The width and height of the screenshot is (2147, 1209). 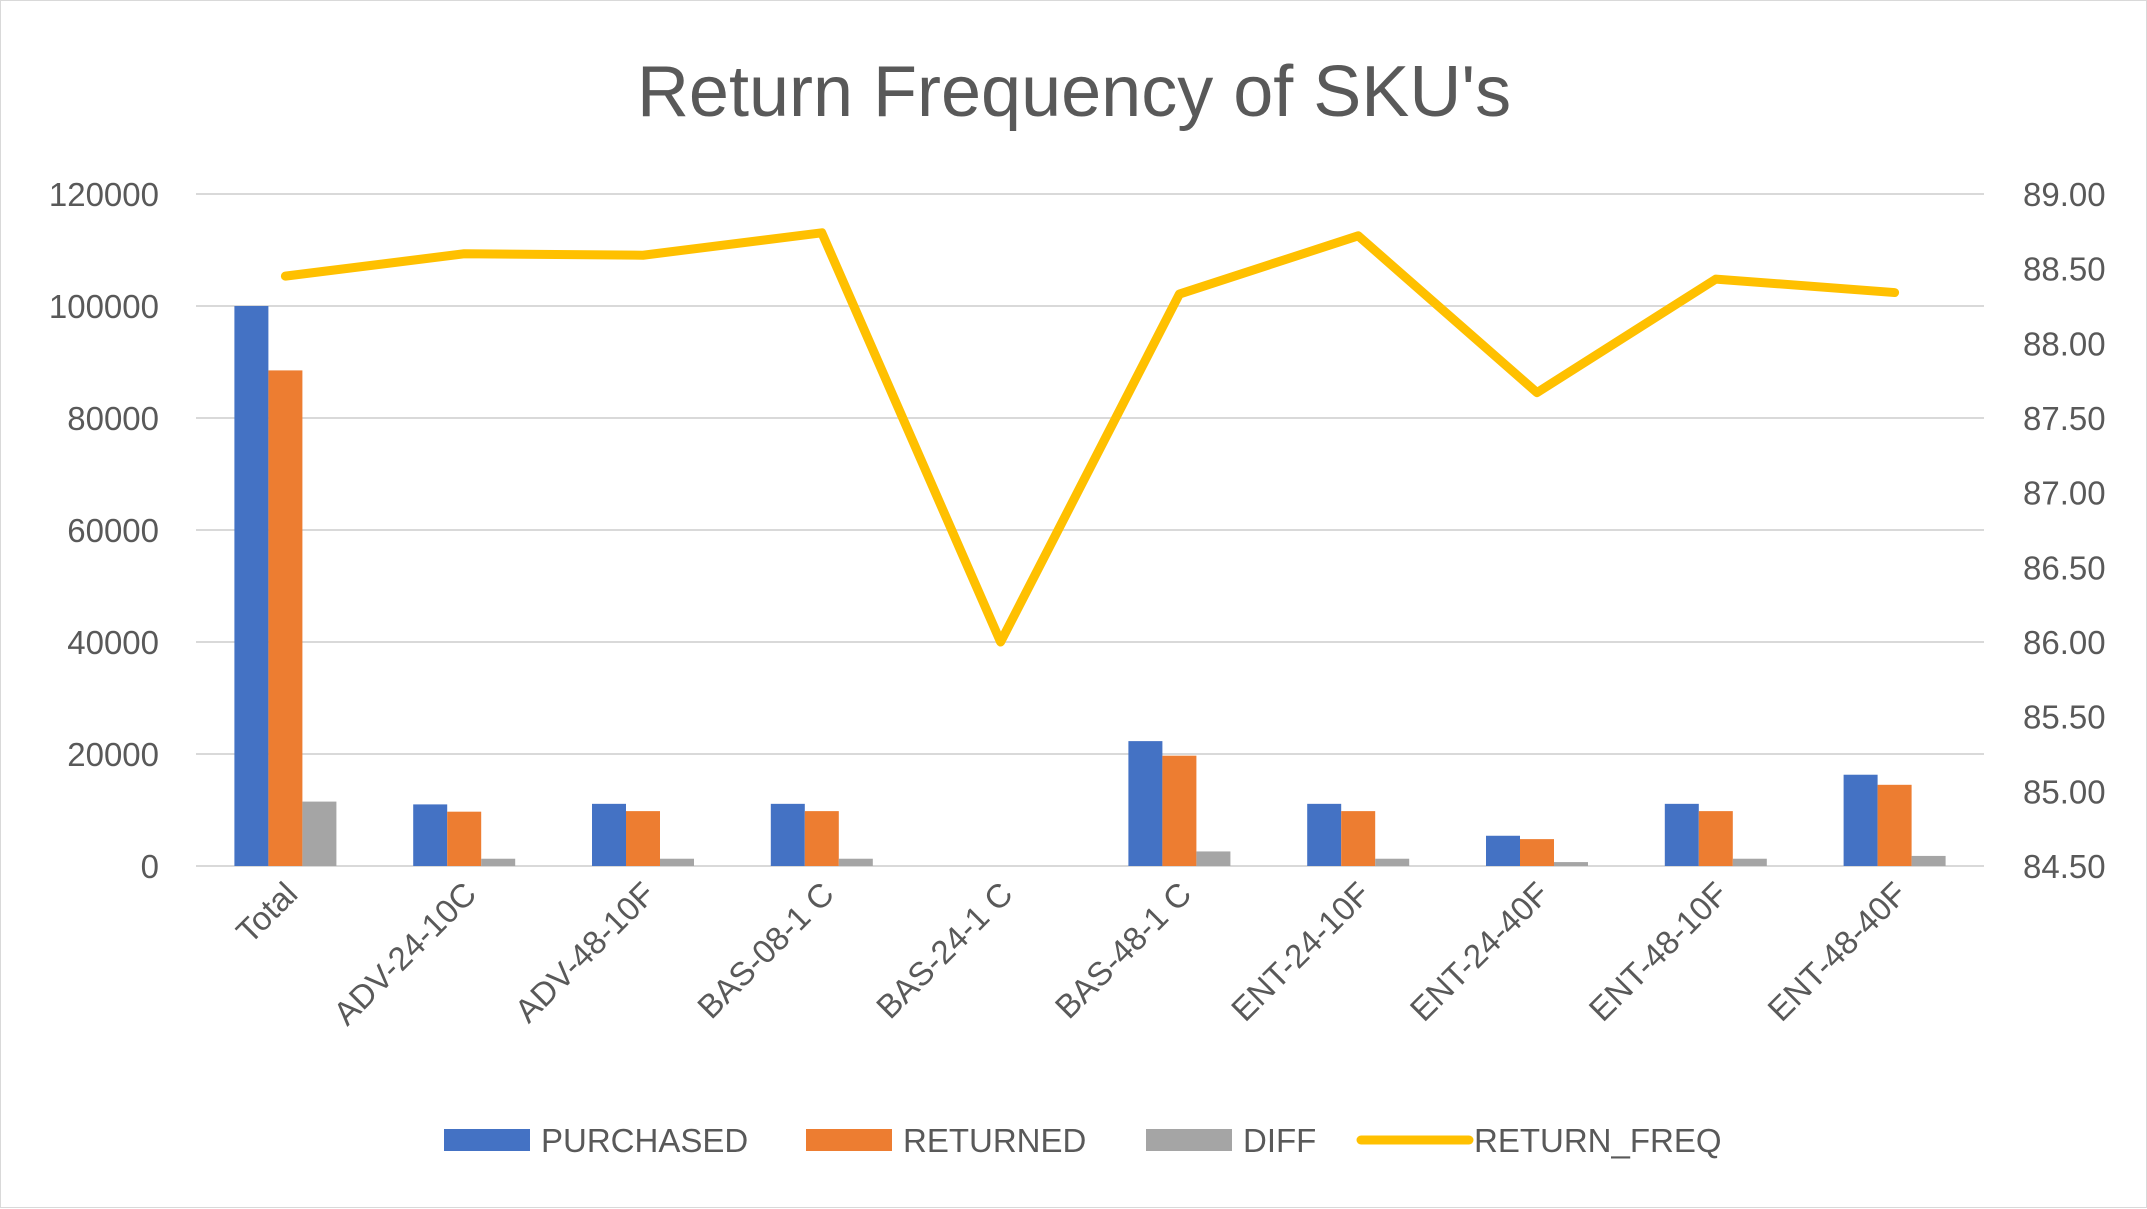 I want to click on bar-diff-bas-48-1-c, so click(x=1213, y=858).